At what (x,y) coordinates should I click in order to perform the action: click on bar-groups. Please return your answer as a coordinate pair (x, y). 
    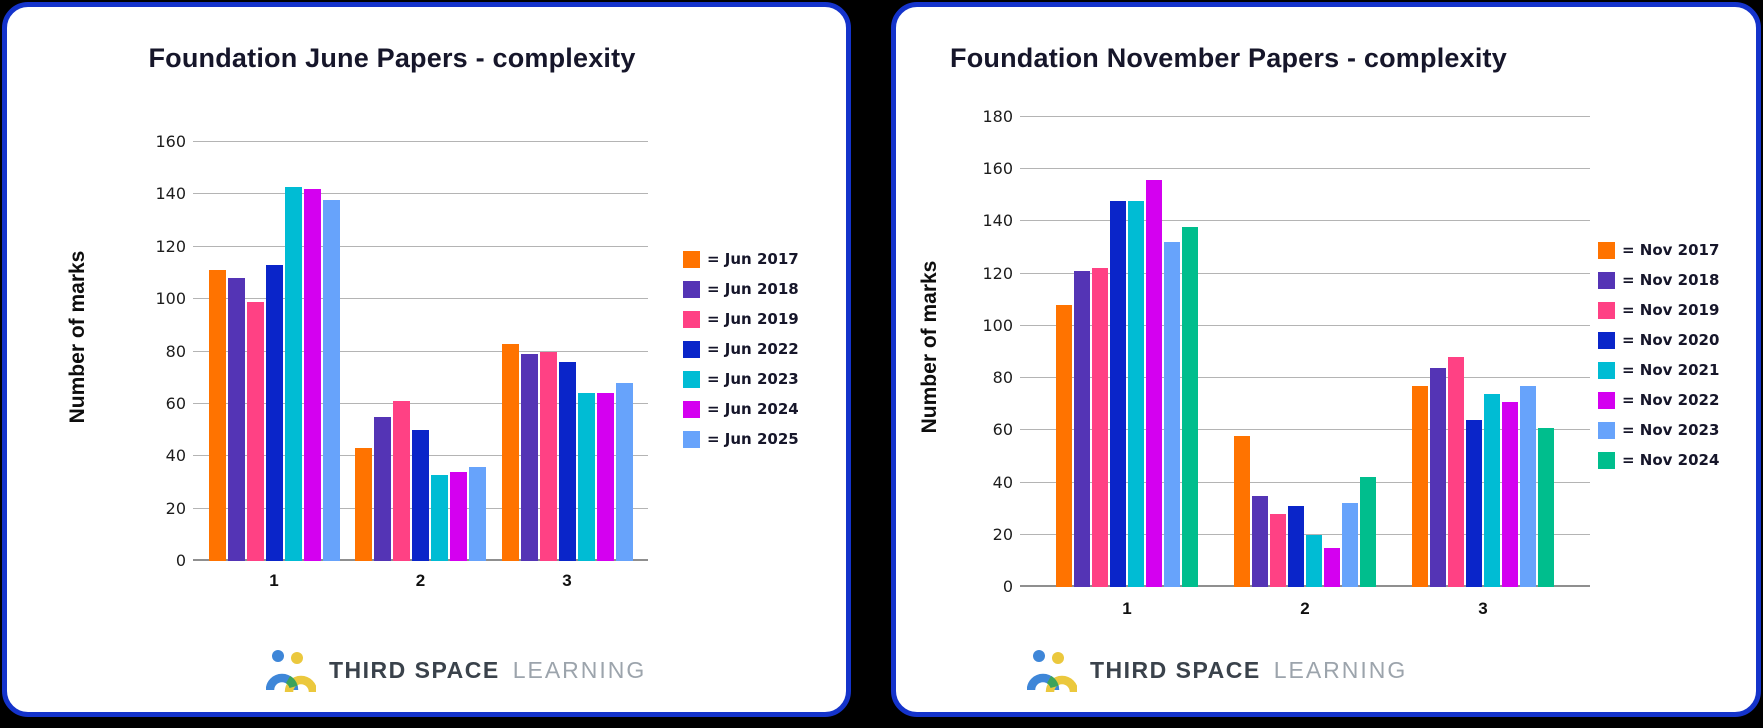
    Looking at the image, I should click on (420, 351).